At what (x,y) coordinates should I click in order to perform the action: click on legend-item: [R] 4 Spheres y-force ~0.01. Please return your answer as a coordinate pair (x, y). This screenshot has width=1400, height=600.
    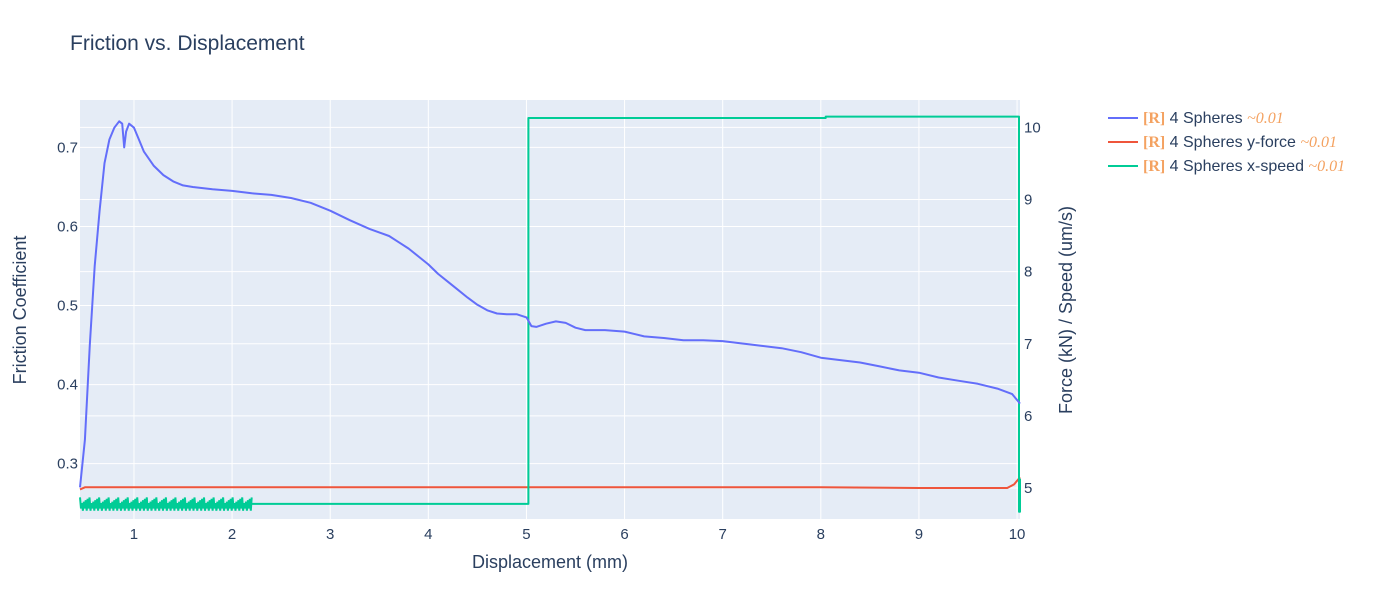
    Looking at the image, I should click on (1222, 142).